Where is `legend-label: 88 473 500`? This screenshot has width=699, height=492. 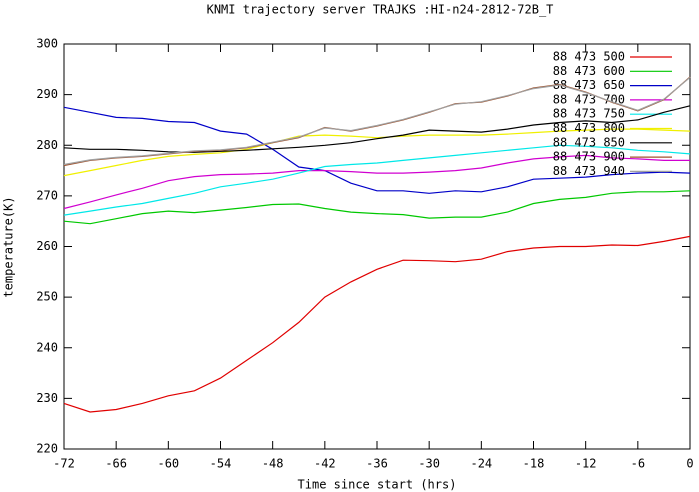
legend-label: 88 473 500 is located at coordinates (589, 57).